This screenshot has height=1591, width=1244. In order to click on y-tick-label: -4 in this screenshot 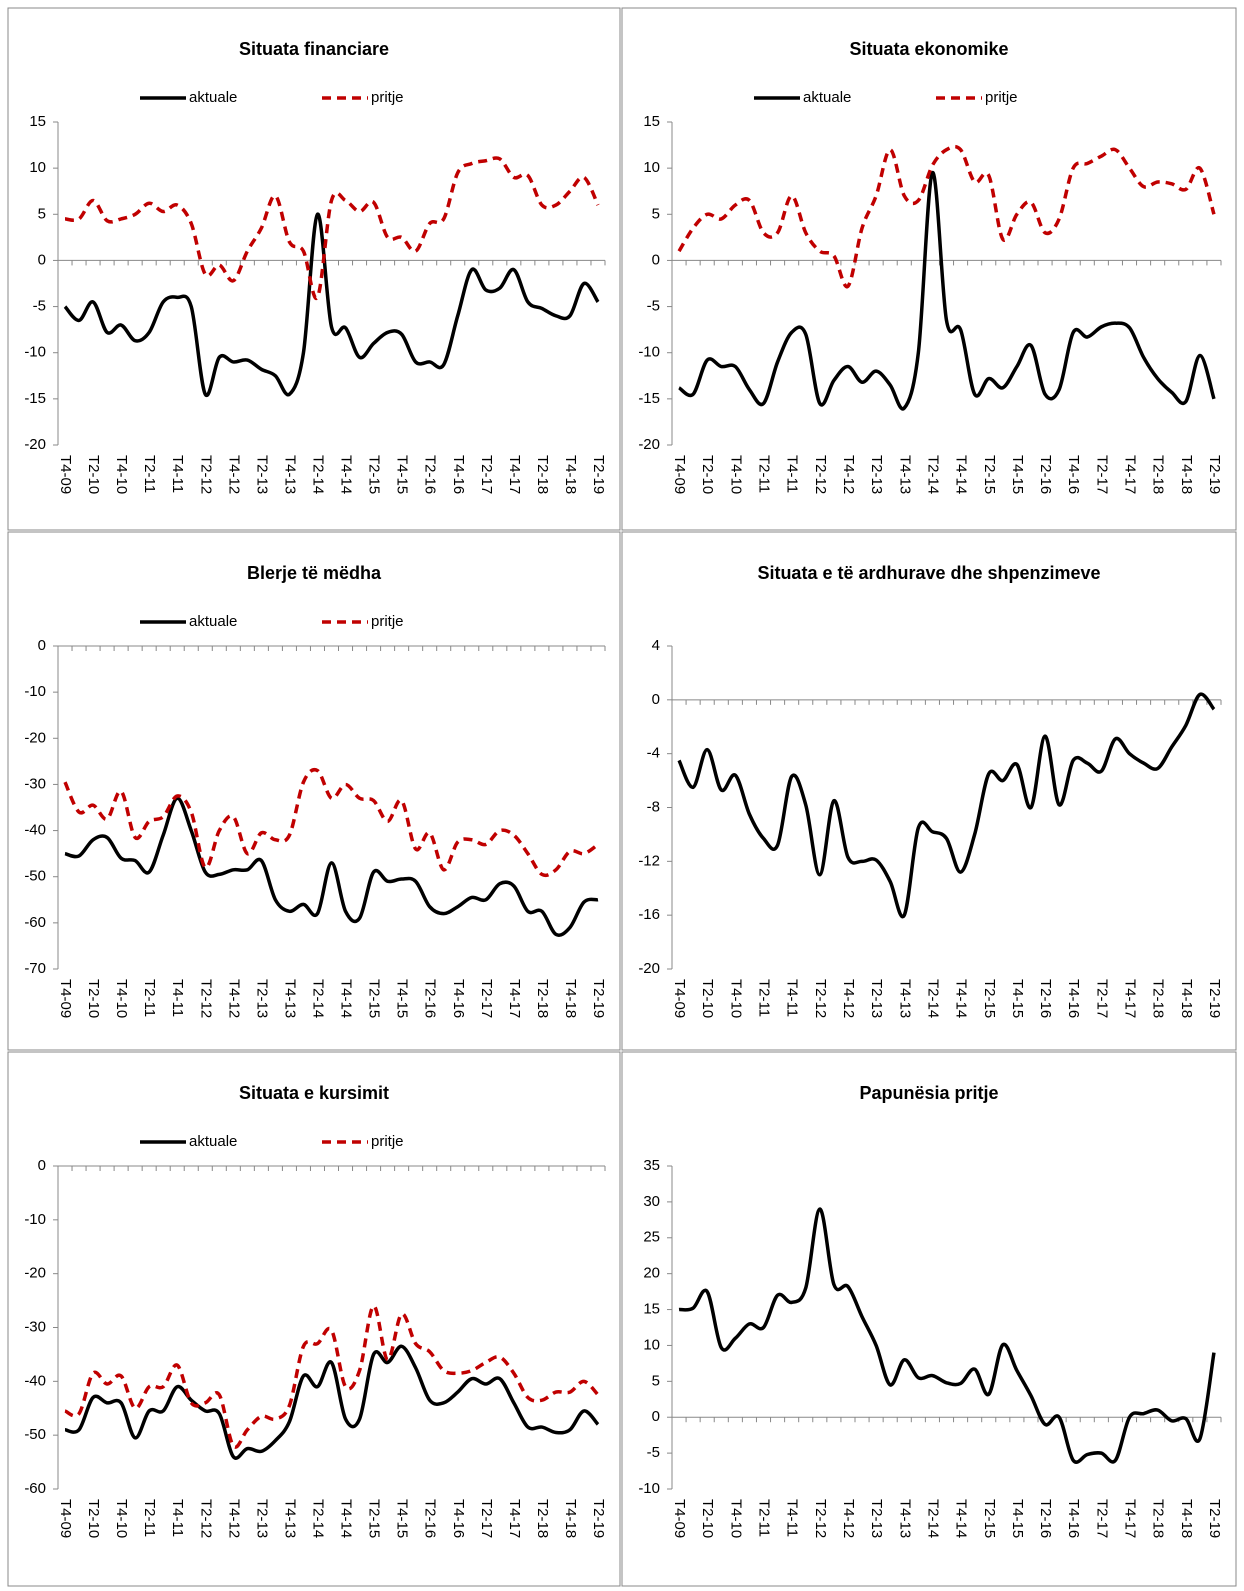, I will do `click(653, 753)`.